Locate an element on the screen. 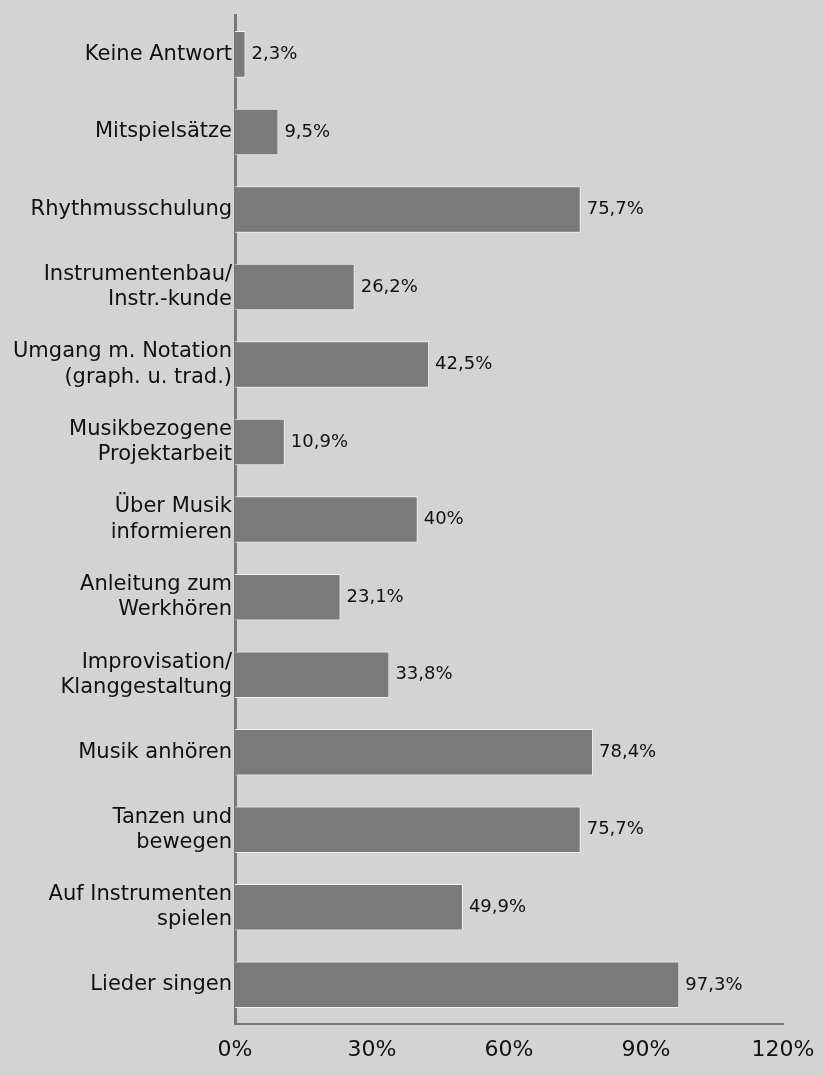 The image size is (823, 1076). data-label: 33,8% is located at coordinates (424, 673).